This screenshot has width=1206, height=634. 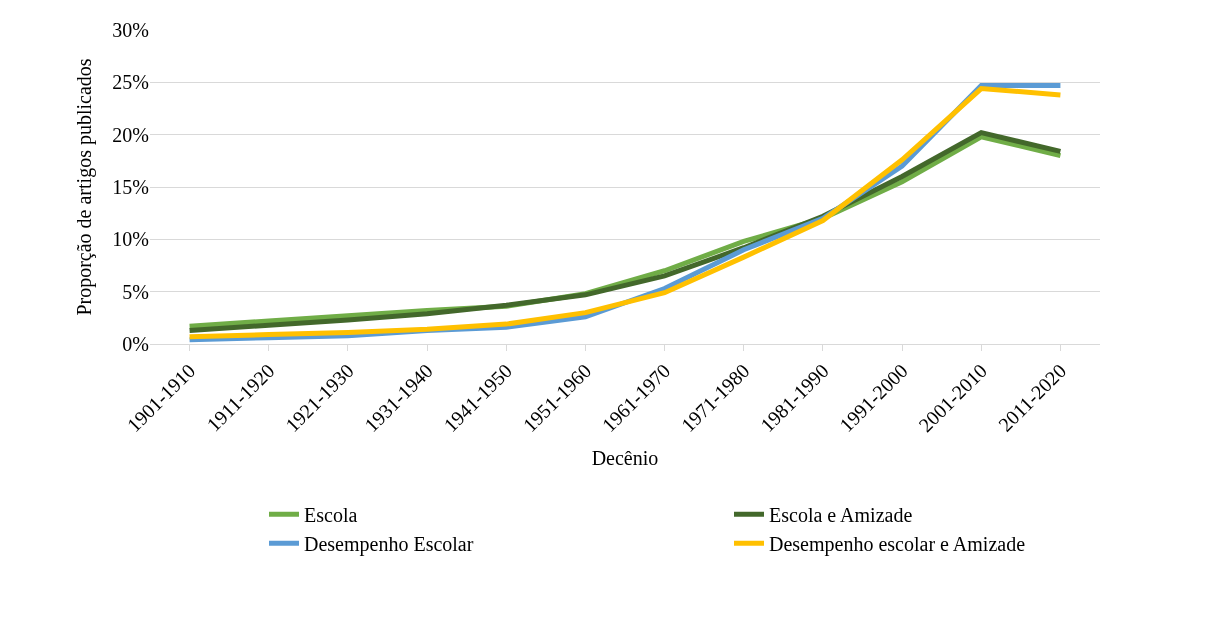 I want to click on legend-label: Desempenho escolar e Amizade, so click(x=897, y=545).